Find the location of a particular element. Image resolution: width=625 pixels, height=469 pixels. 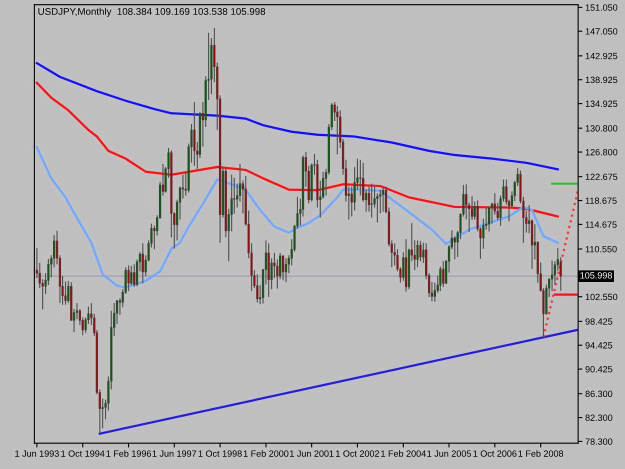

y-tick-label: 151.050 is located at coordinates (602, 7).